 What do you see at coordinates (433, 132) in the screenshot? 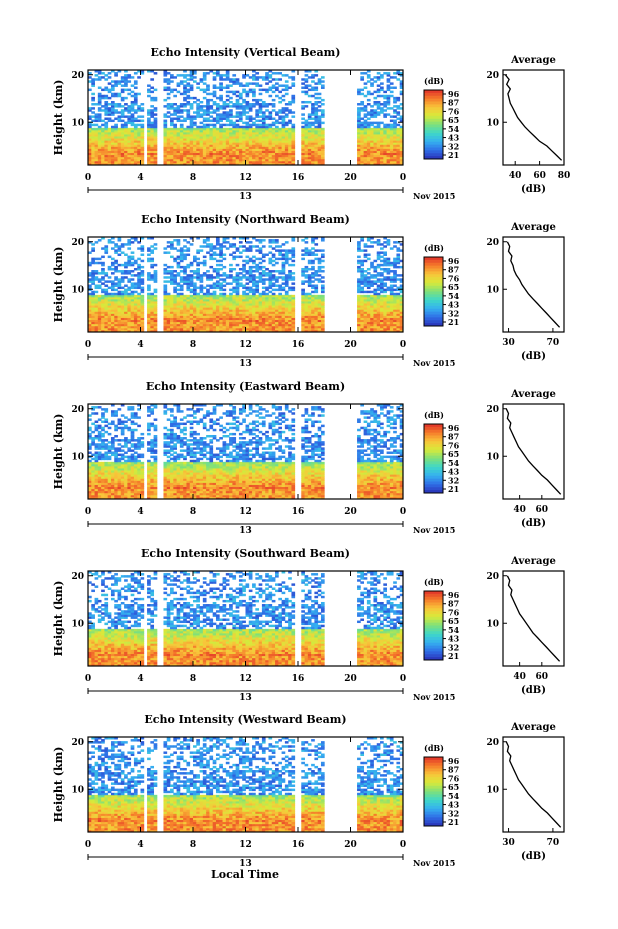
I see `colorbar-swatch` at bounding box center [433, 132].